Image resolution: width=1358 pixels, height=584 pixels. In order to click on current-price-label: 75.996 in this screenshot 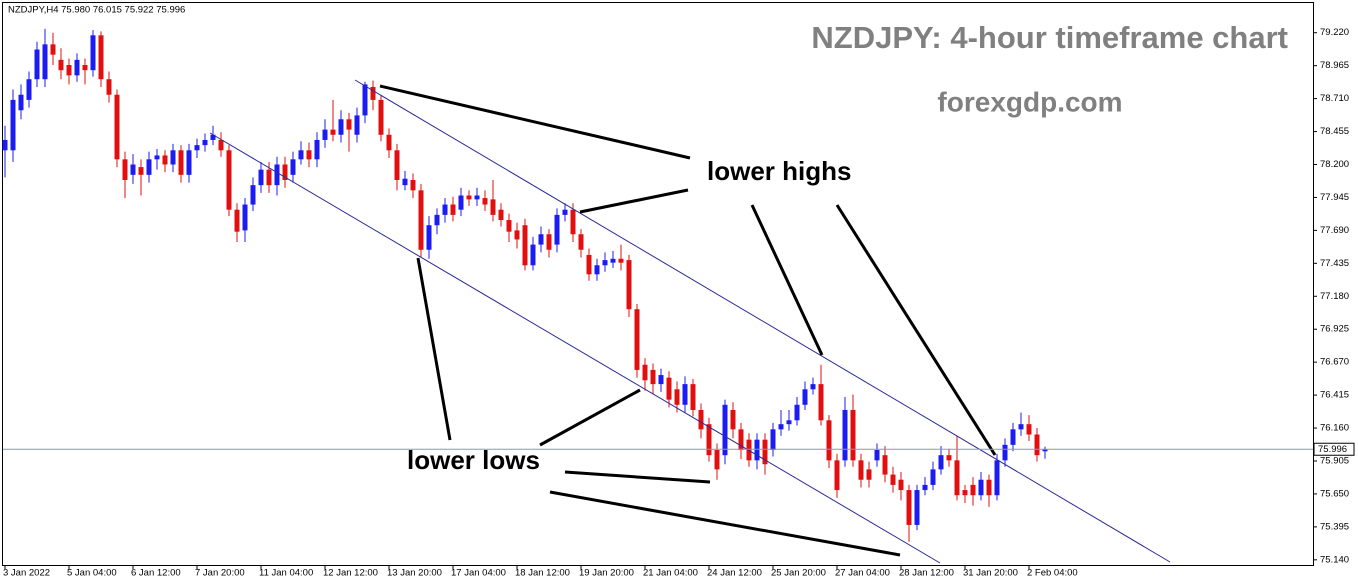, I will do `click(1332, 449)`.